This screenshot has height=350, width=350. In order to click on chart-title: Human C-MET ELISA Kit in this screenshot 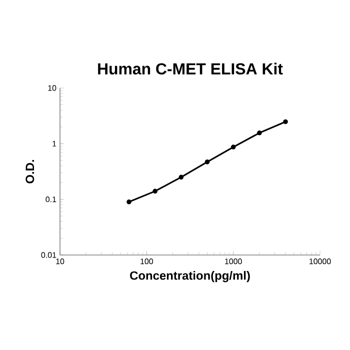, I will do `click(190, 68)`.